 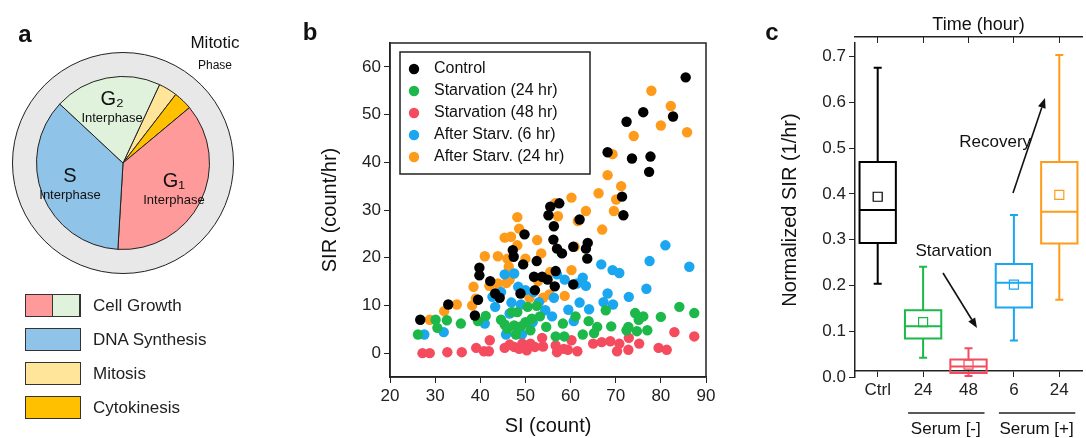 I want to click on annotation: Recovery, so click(x=995, y=141).